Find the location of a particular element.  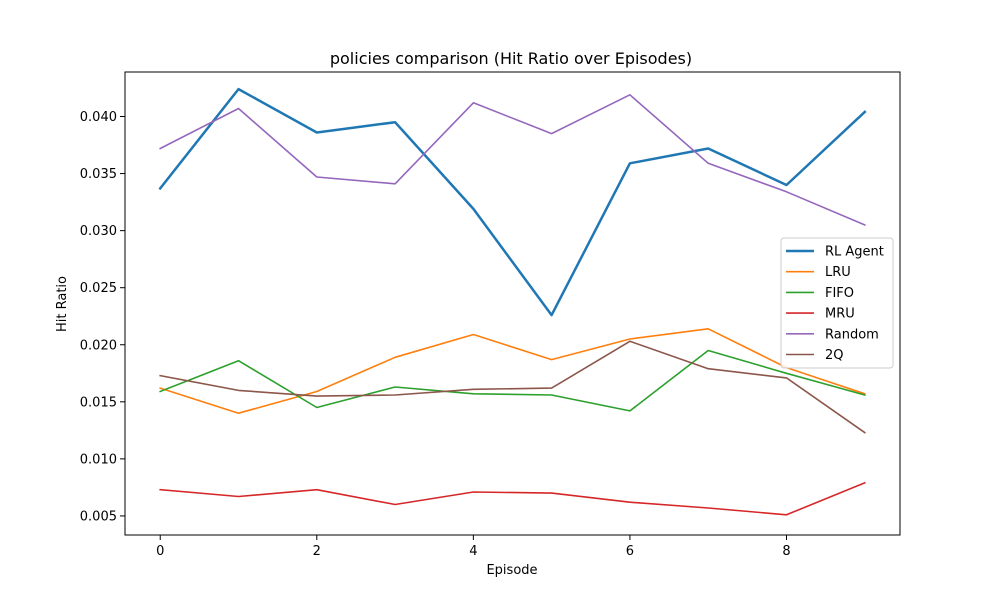

legend: RL Agent LRU FIFO MRU Random 2Q is located at coordinates (837, 303).